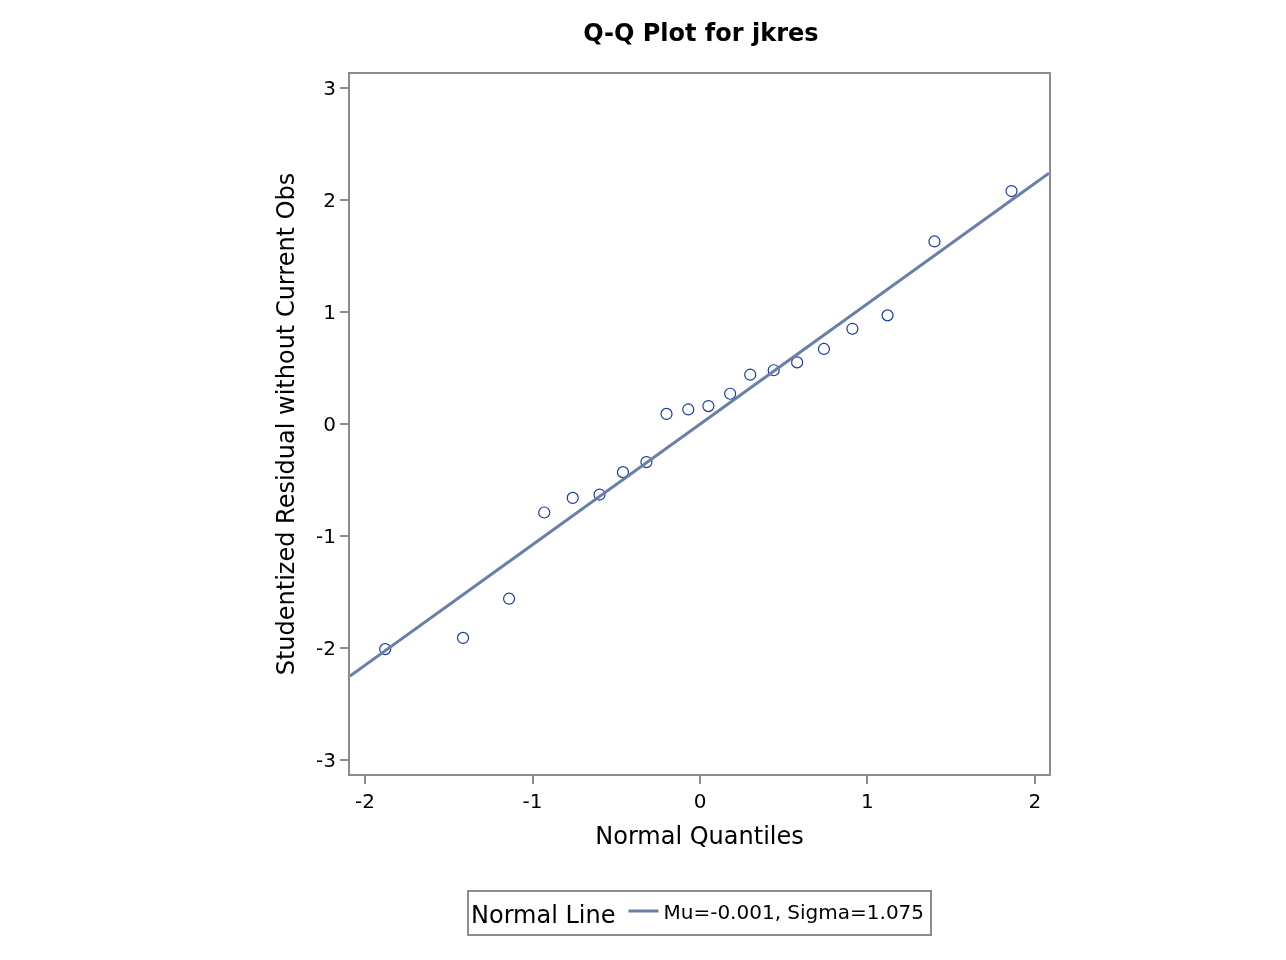 The width and height of the screenshot is (1286, 960). I want to click on x-tick-label: -2, so click(365, 801).